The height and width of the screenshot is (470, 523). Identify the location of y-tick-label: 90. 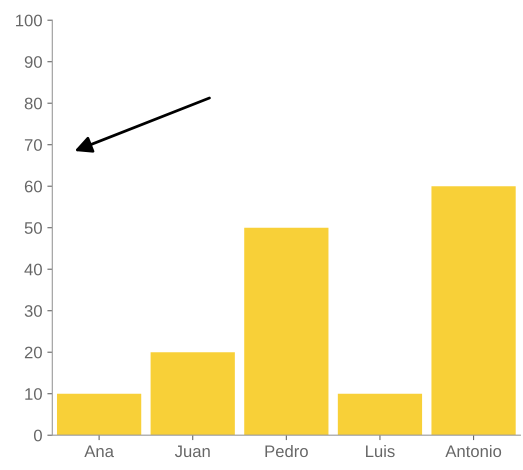
(33, 62).